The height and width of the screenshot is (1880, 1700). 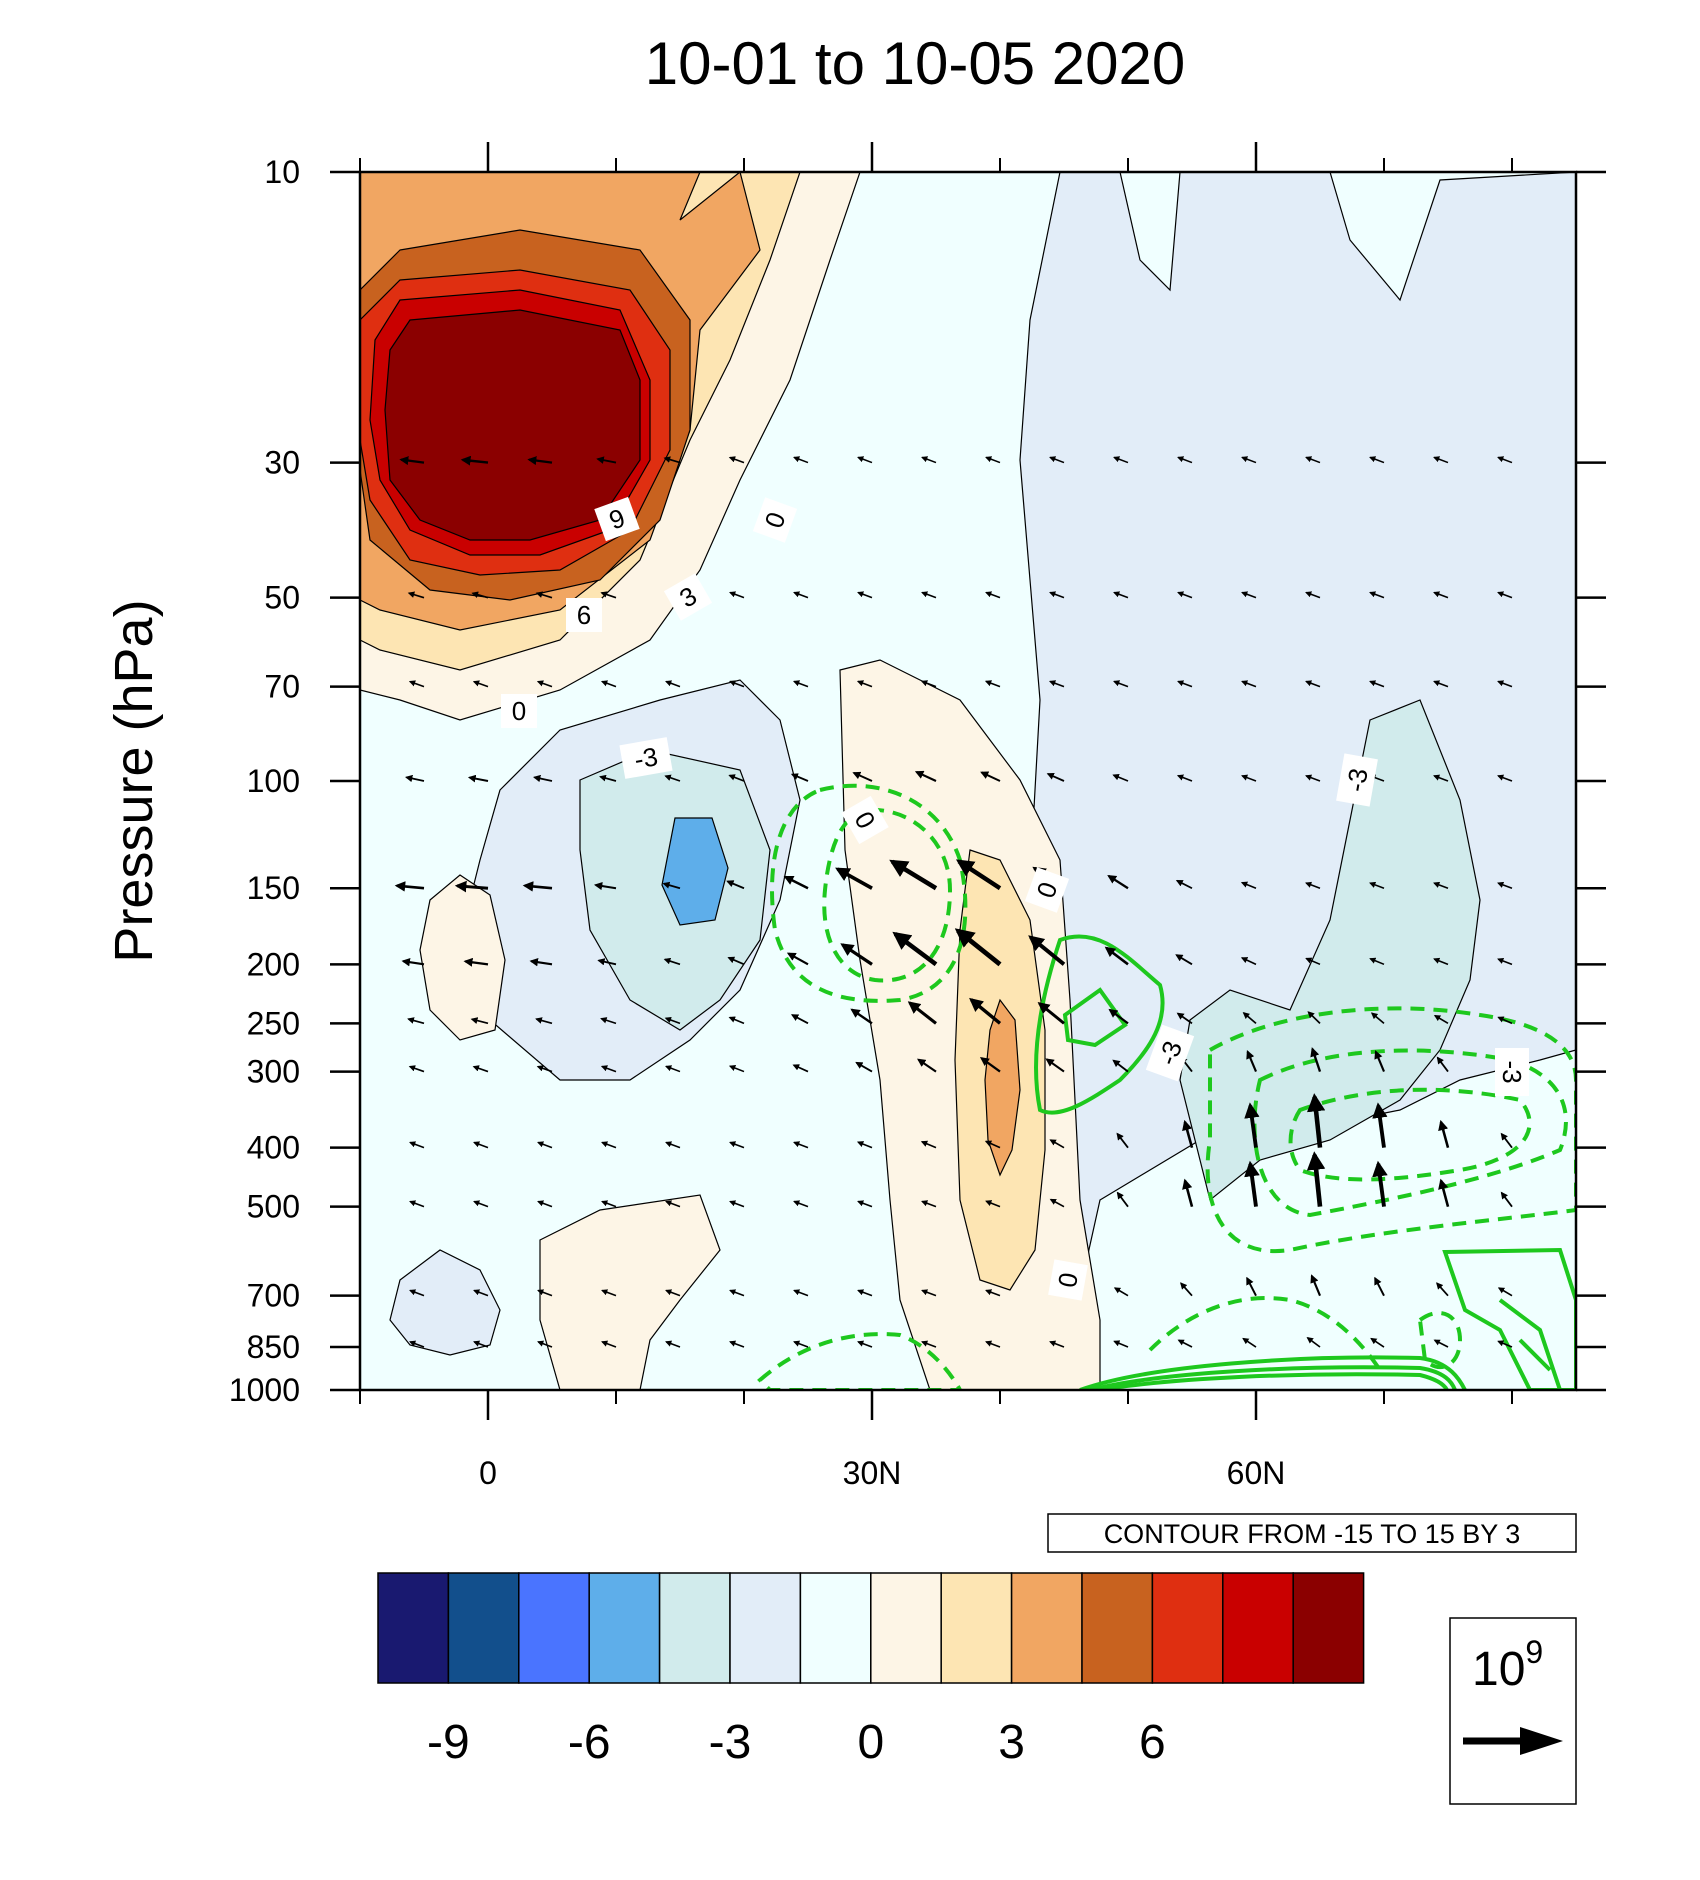 What do you see at coordinates (1265, 1334) in the screenshot?
I see `green-dashed-boundary-layer` at bounding box center [1265, 1334].